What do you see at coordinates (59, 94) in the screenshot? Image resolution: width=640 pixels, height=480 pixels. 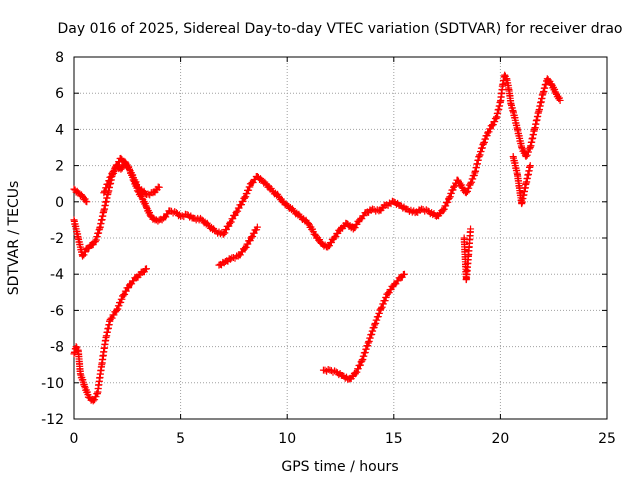 I see `y-tick-label: 6` at bounding box center [59, 94].